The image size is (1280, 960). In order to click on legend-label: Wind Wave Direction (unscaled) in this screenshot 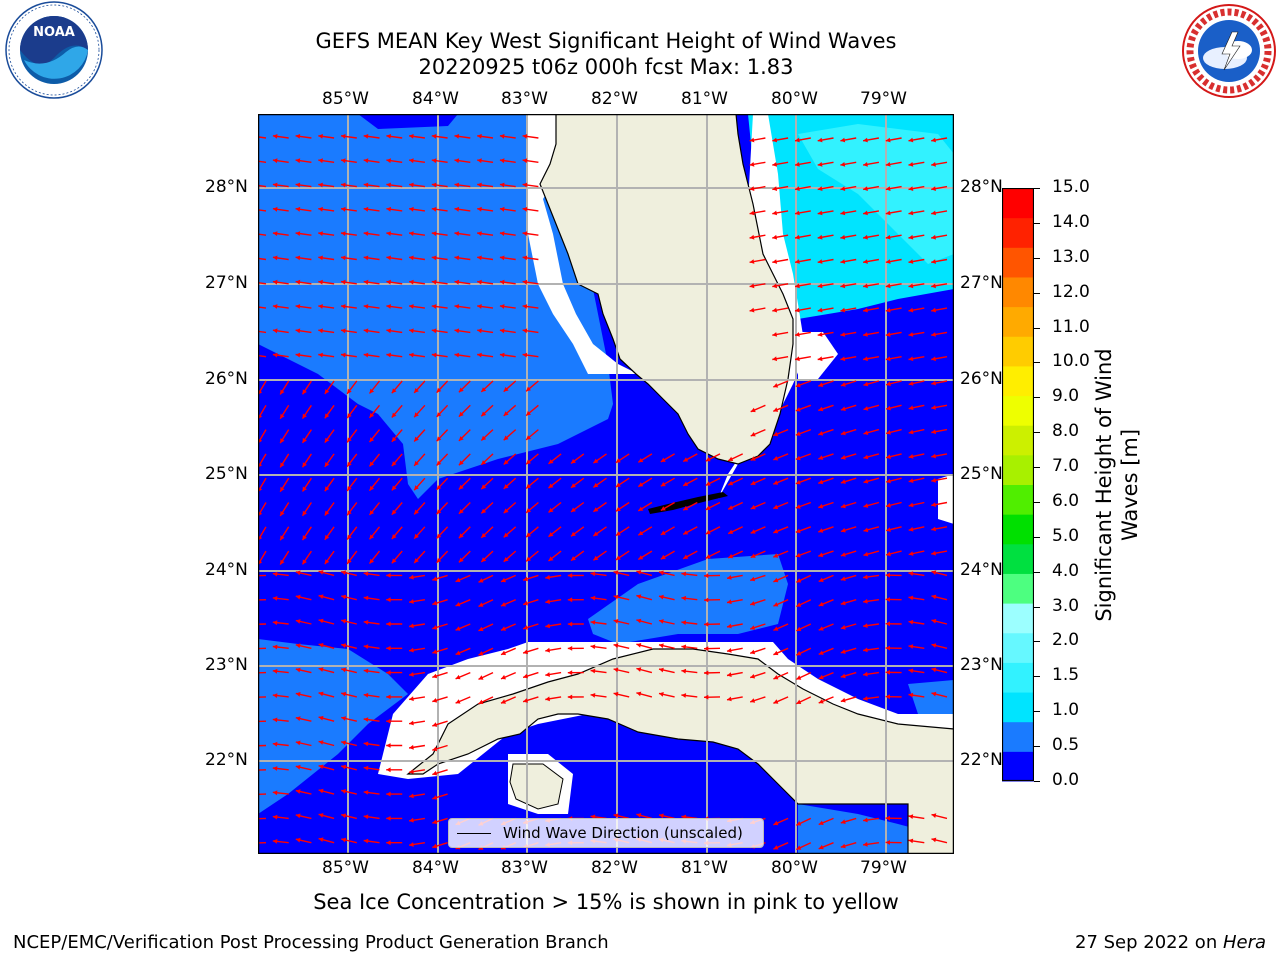, I will do `click(623, 833)`.